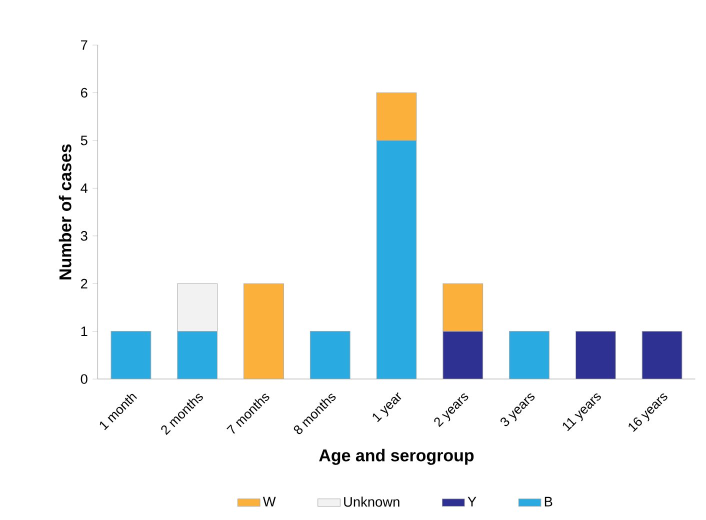  What do you see at coordinates (472, 501) in the screenshot?
I see `legend-label: Y` at bounding box center [472, 501].